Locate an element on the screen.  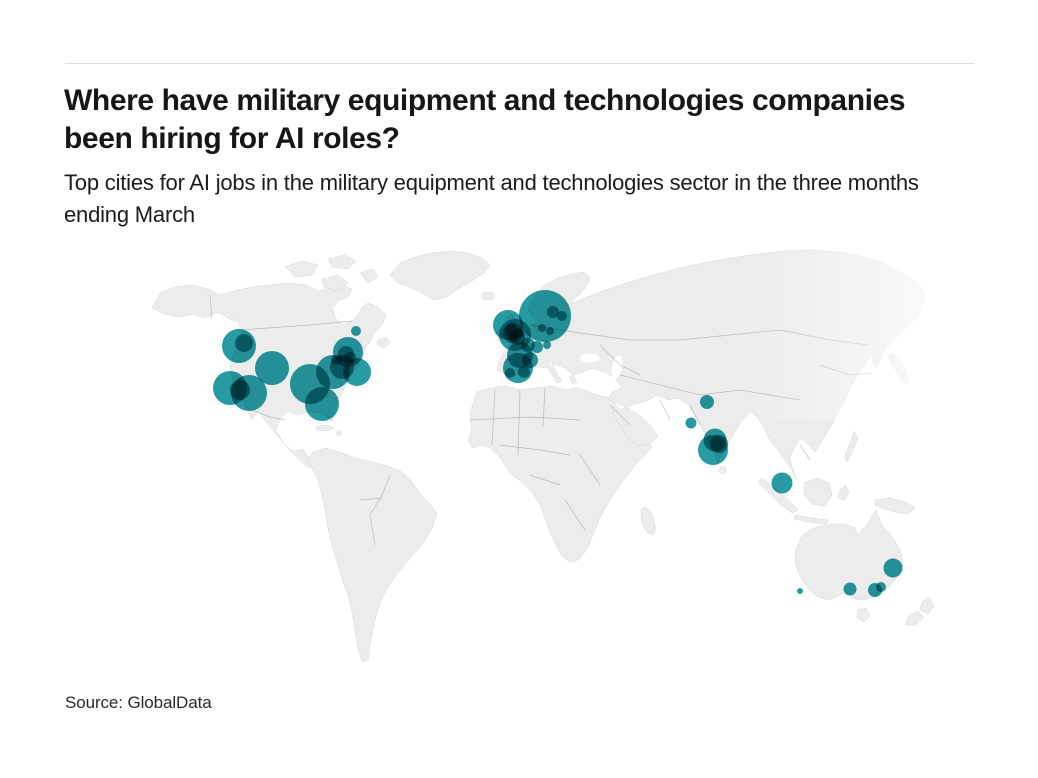
map-fade-overlay is located at coordinates (865, 332).